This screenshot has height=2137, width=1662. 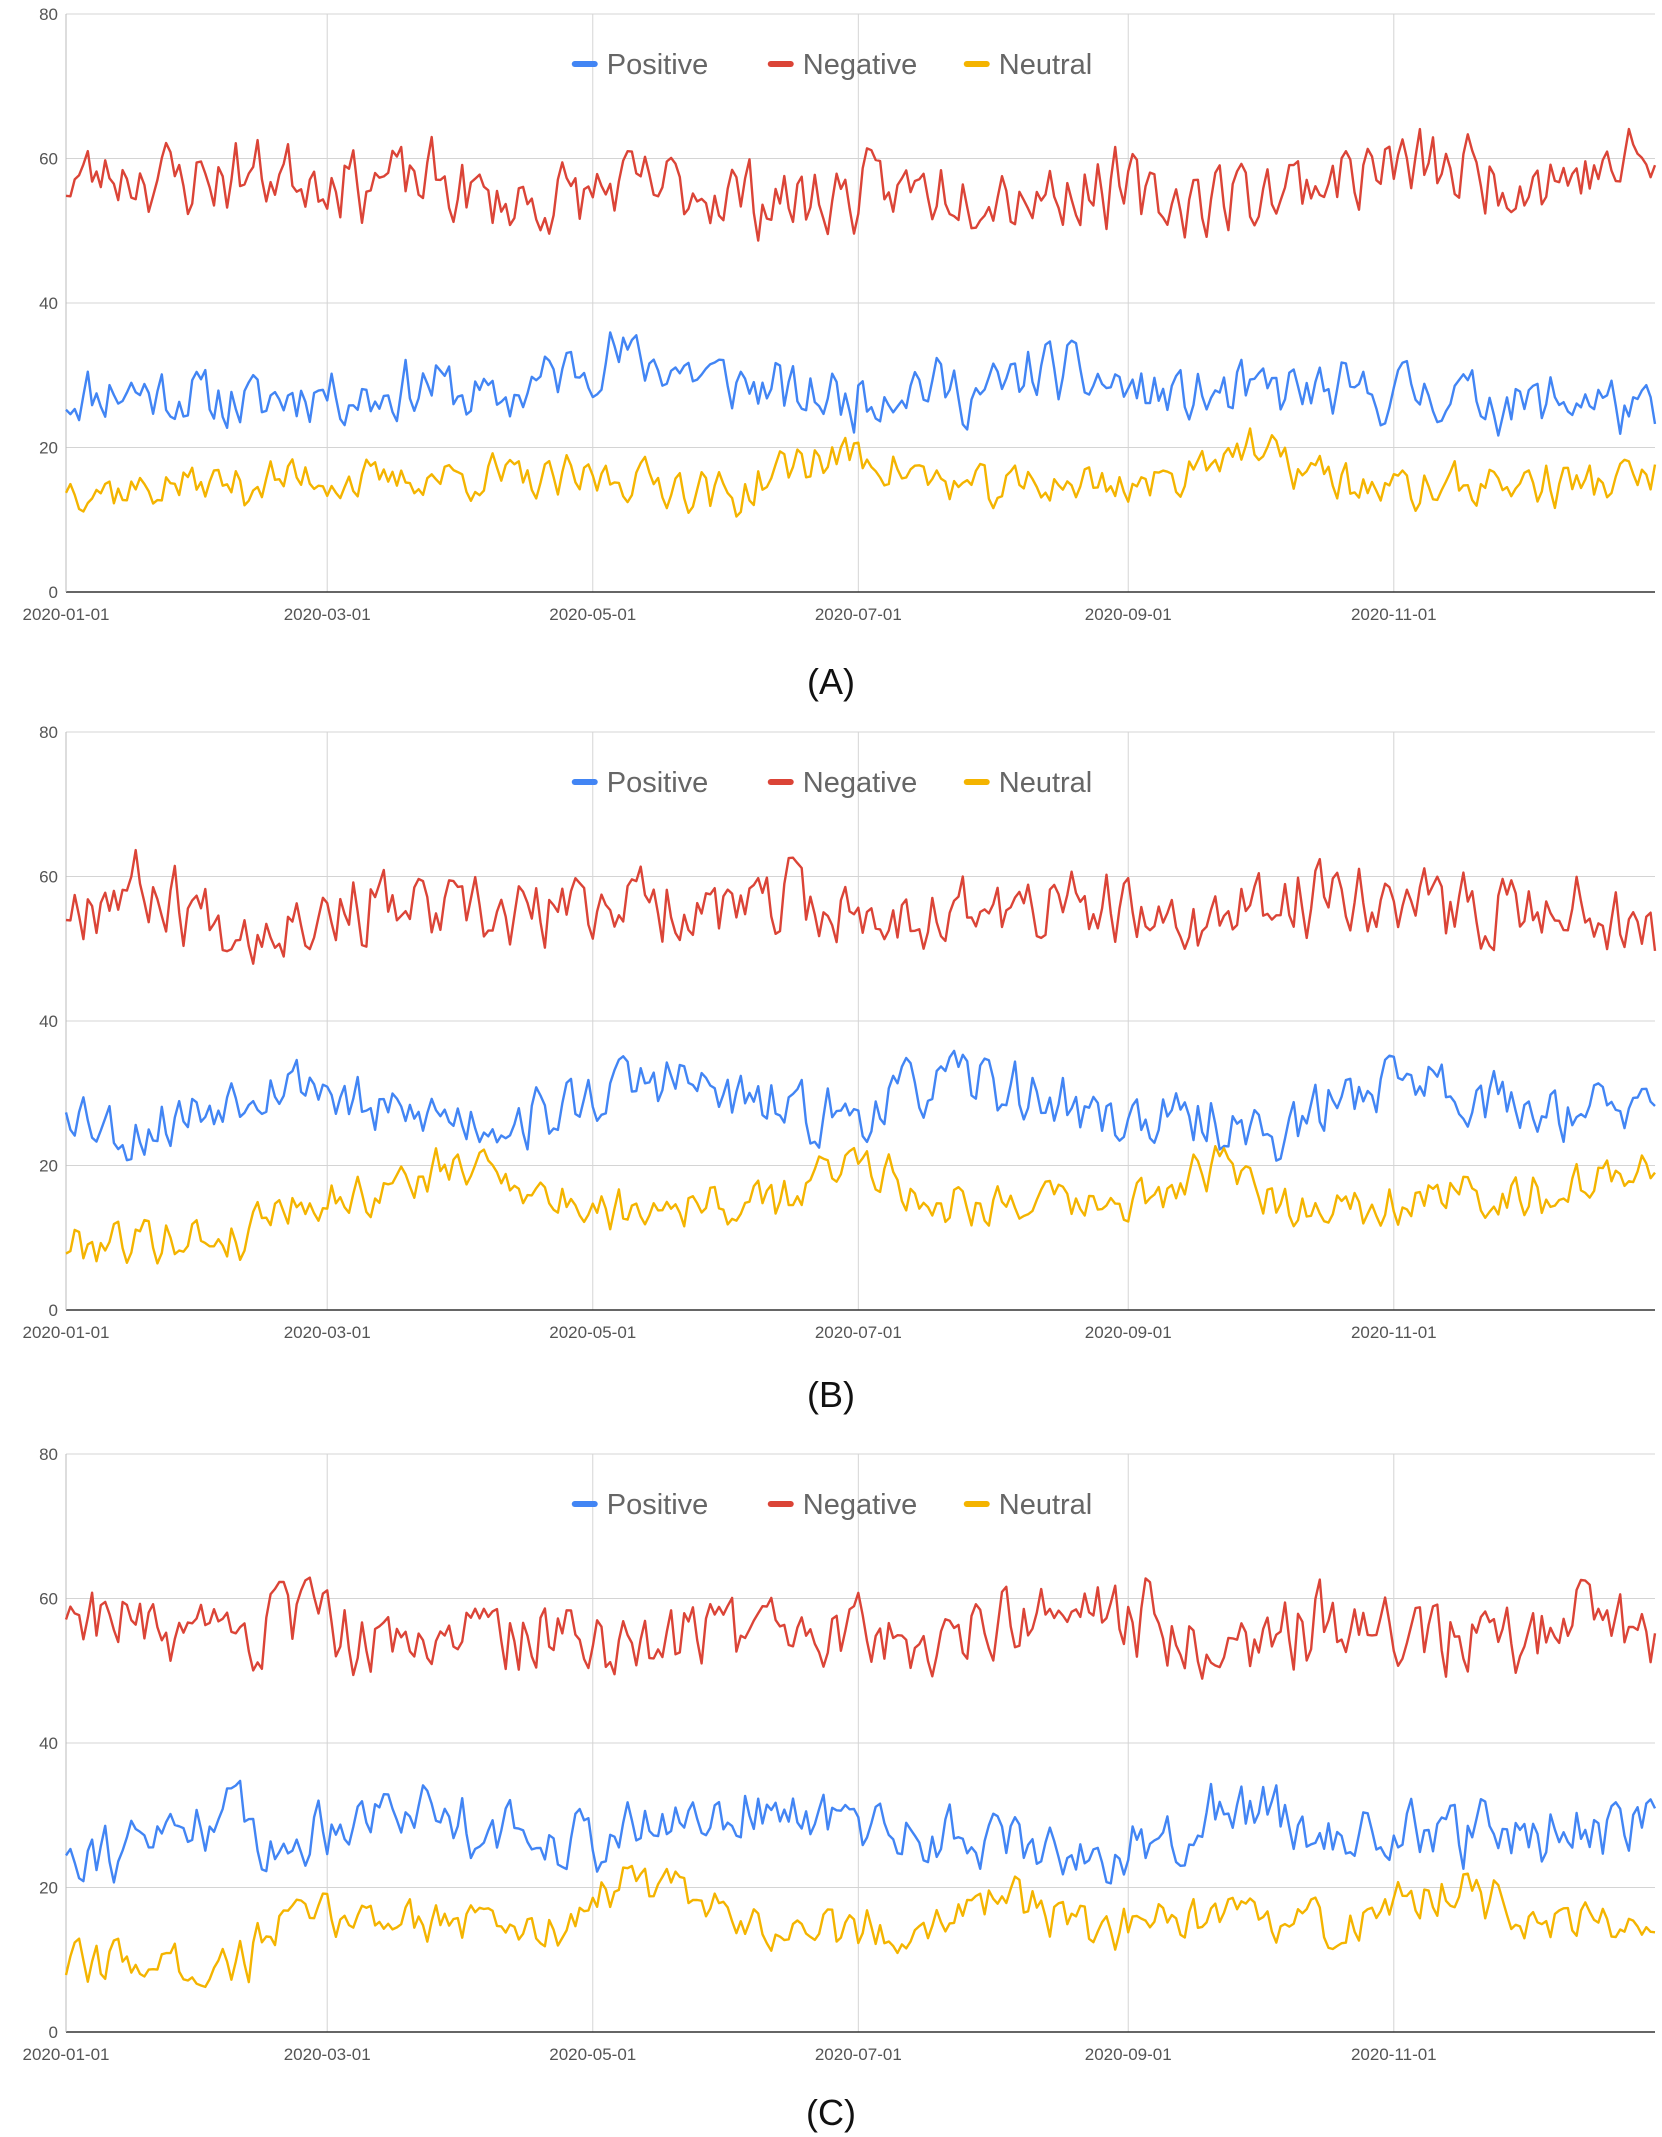 What do you see at coordinates (831, 1394) in the screenshot?
I see `caption-b: (B)` at bounding box center [831, 1394].